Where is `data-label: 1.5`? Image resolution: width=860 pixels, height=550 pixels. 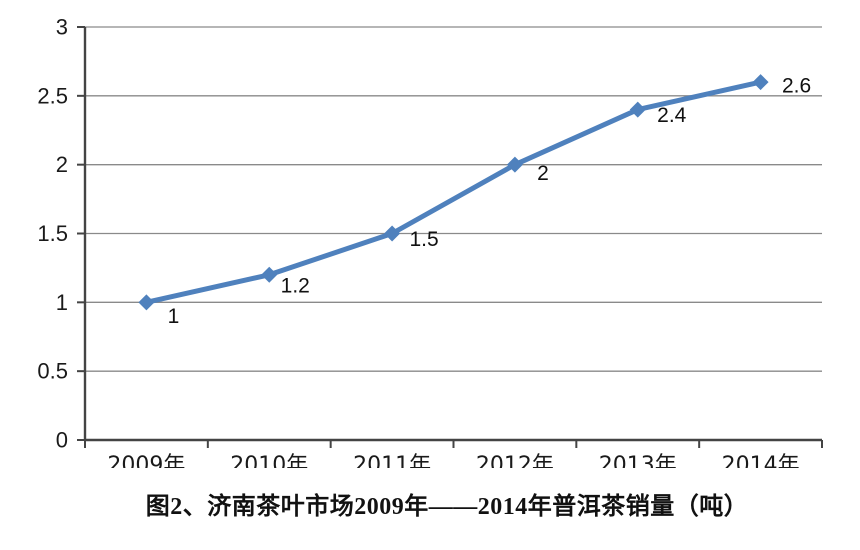
data-label: 1.5 is located at coordinates (423, 239).